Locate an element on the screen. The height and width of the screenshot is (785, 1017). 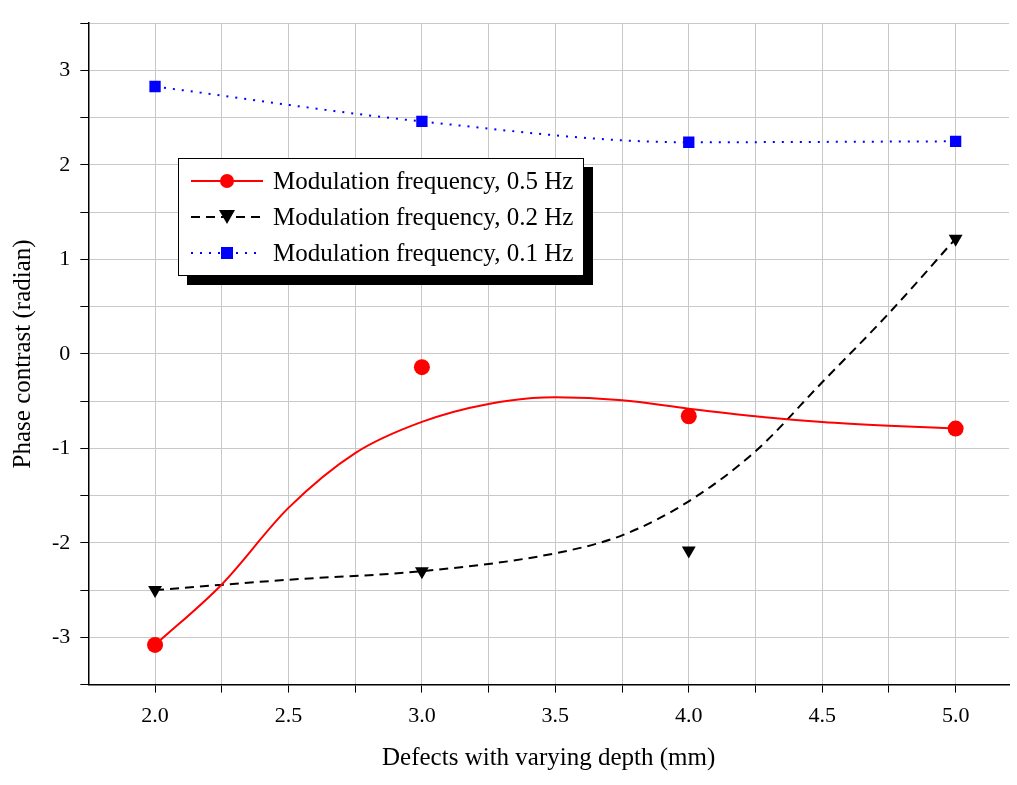
x-tick-label: 5.0 is located at coordinates (955, 714).